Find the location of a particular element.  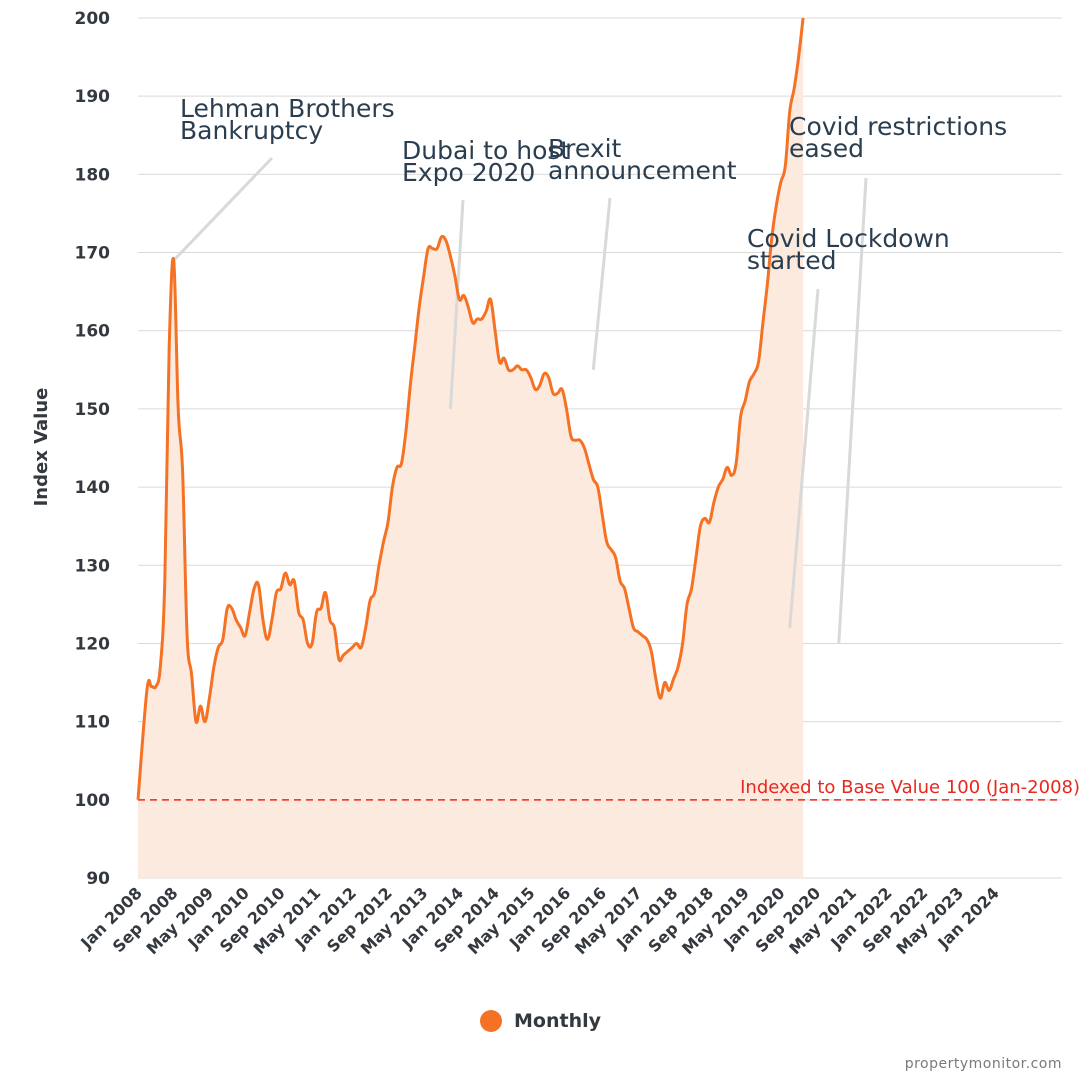

annotation-label: Covid restrictions eased is located at coordinates (898, 137).